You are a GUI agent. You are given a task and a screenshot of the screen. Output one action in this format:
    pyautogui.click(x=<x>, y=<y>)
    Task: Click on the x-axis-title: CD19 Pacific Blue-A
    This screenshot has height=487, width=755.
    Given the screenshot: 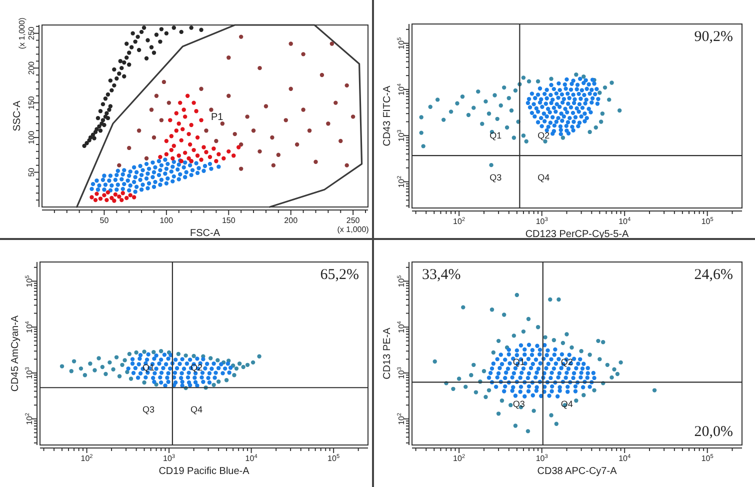 What is the action you would take?
    pyautogui.click(x=204, y=471)
    